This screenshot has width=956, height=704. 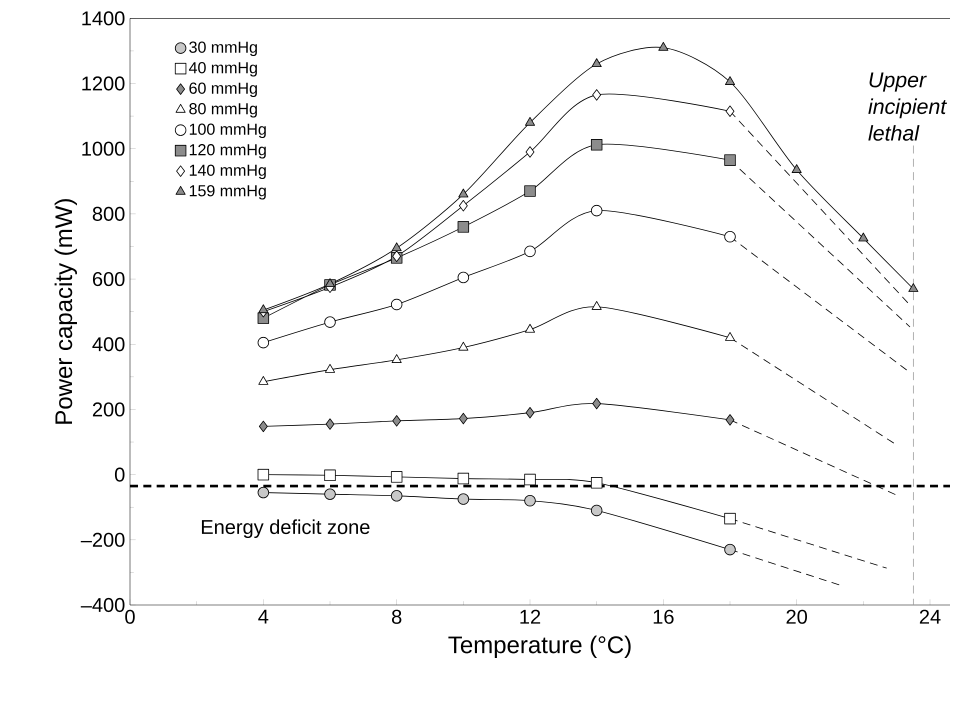 I want to click on y-tick-label: –200, so click(x=102, y=539).